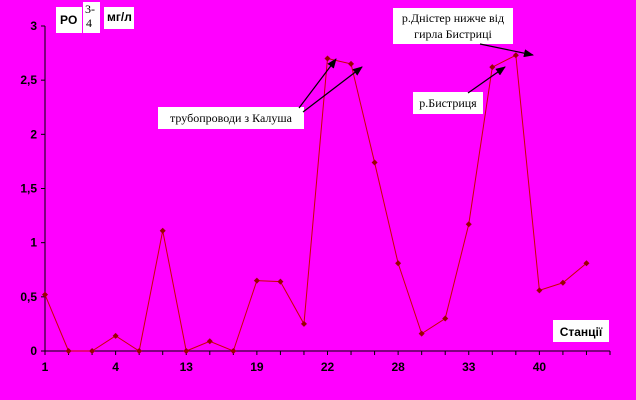 This screenshot has width=636, height=400. Describe the element at coordinates (448, 103) in the screenshot. I see `annotation-bystrytsia-text: р.Бистриця` at that location.